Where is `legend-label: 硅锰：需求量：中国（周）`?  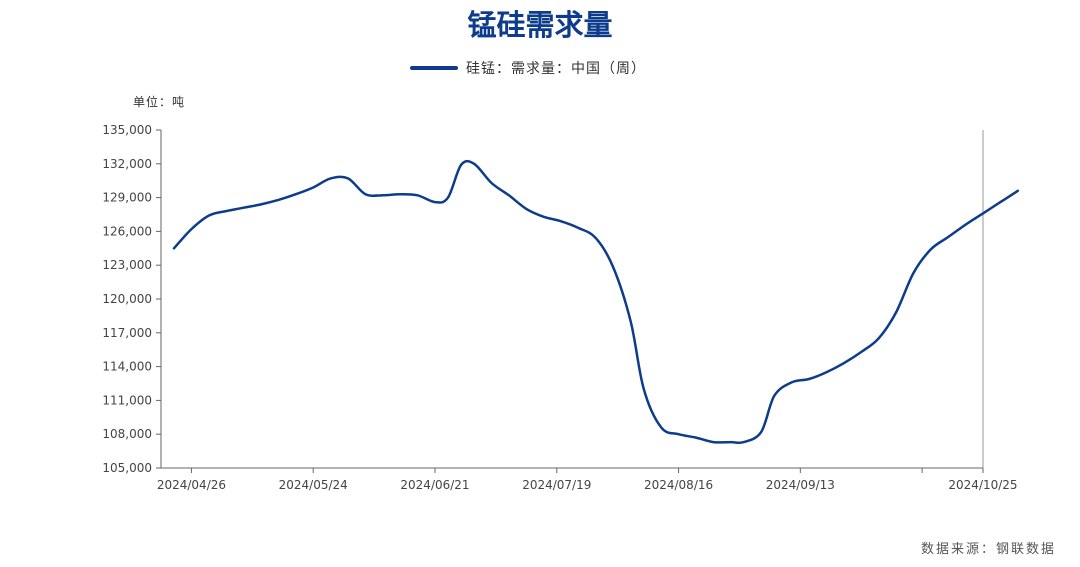
legend-label: 硅锰：需求量：中国（周） is located at coordinates (556, 69).